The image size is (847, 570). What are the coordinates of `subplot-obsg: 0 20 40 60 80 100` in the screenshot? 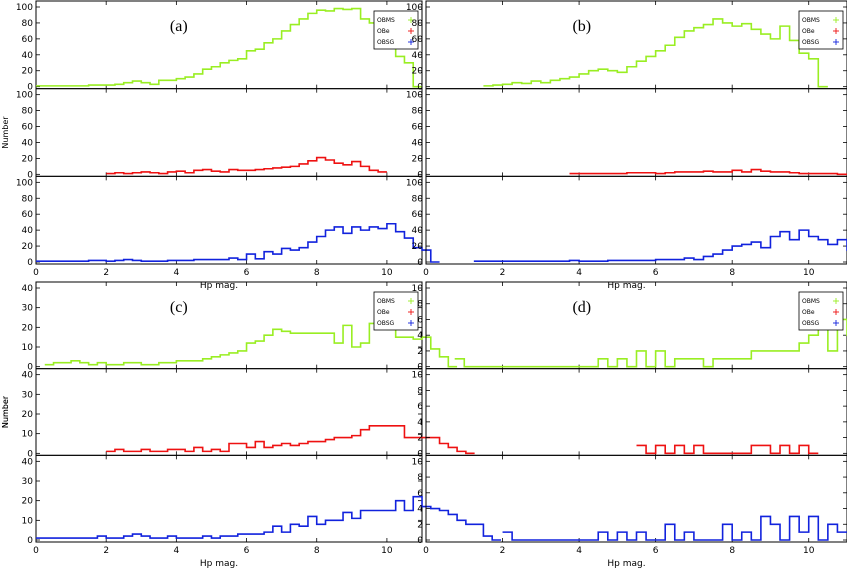 It's located at (228, 221).